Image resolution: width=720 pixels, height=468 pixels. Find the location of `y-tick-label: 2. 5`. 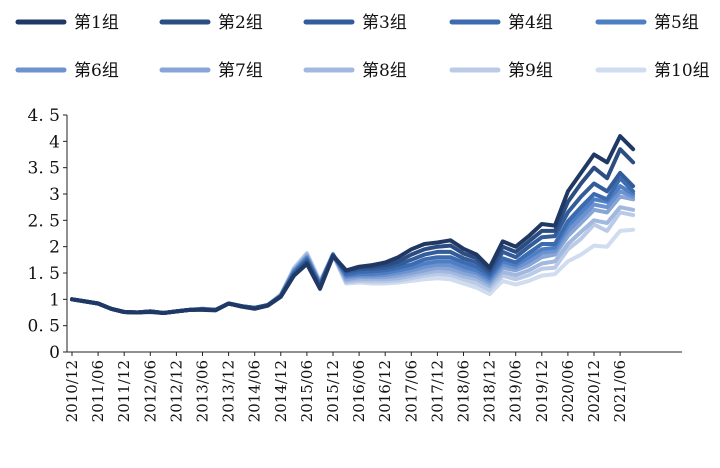

y-tick-label: 2. 5 is located at coordinates (44, 221).